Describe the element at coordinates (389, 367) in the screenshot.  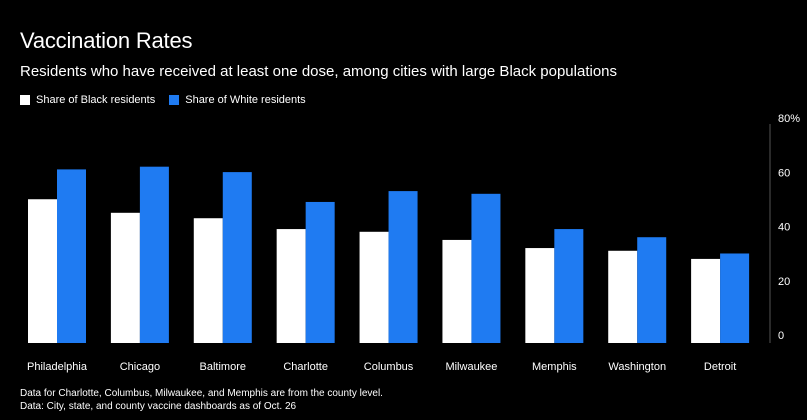
I see `category-label: Columbus` at that location.